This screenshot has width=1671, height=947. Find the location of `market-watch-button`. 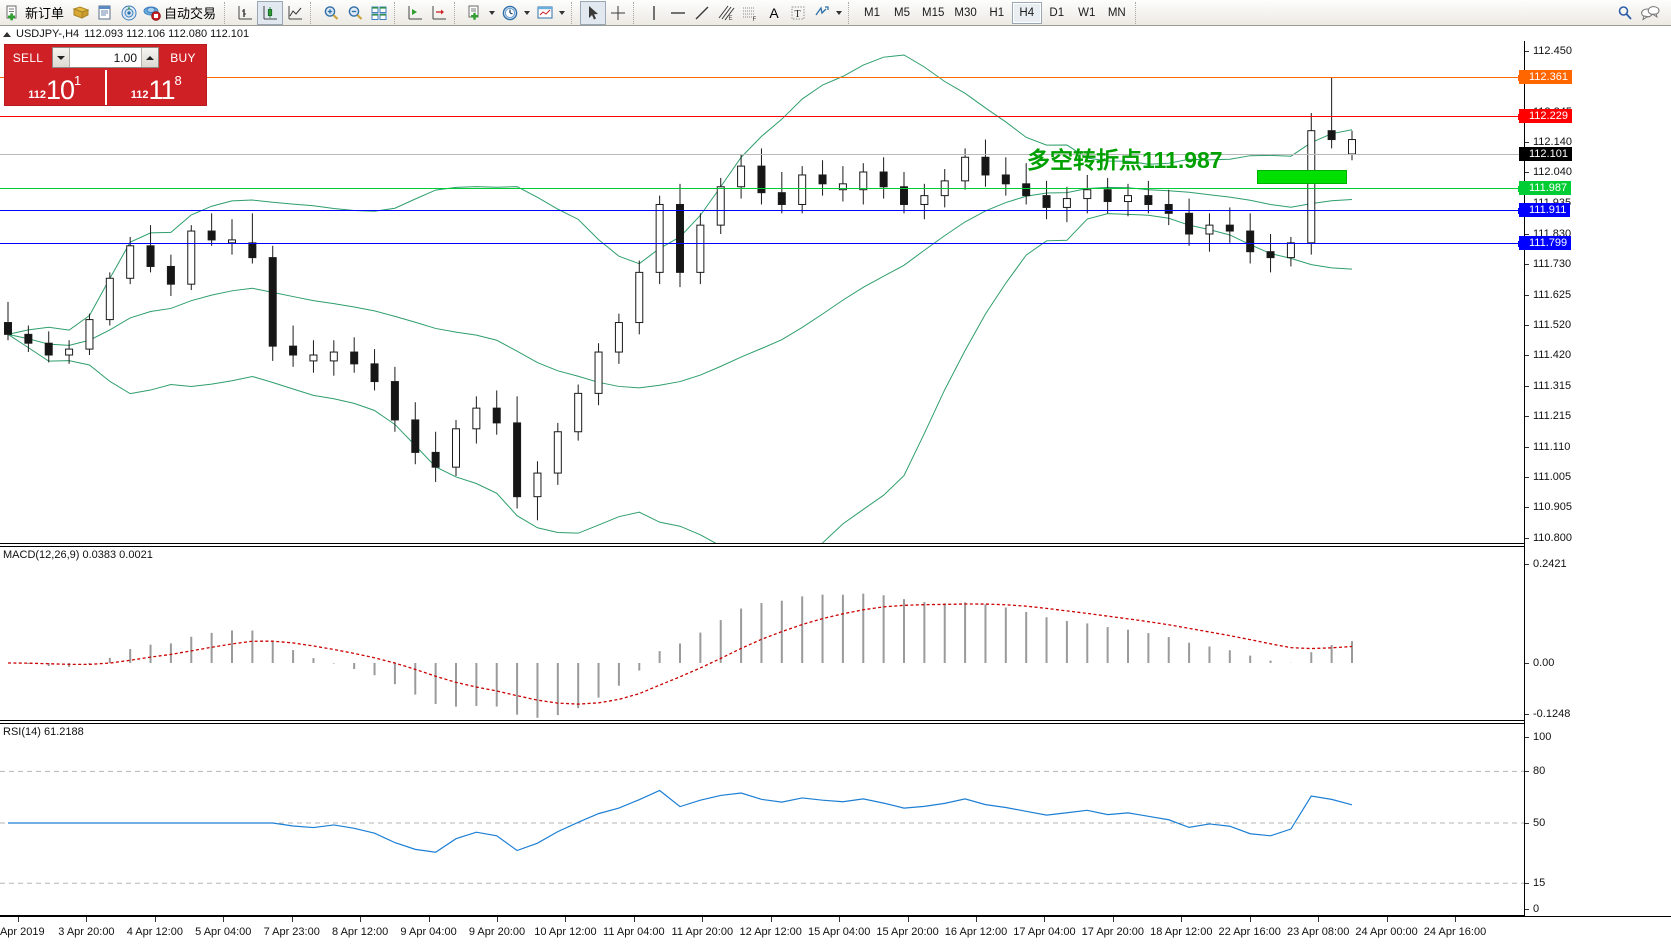

market-watch-button is located at coordinates (81, 13).